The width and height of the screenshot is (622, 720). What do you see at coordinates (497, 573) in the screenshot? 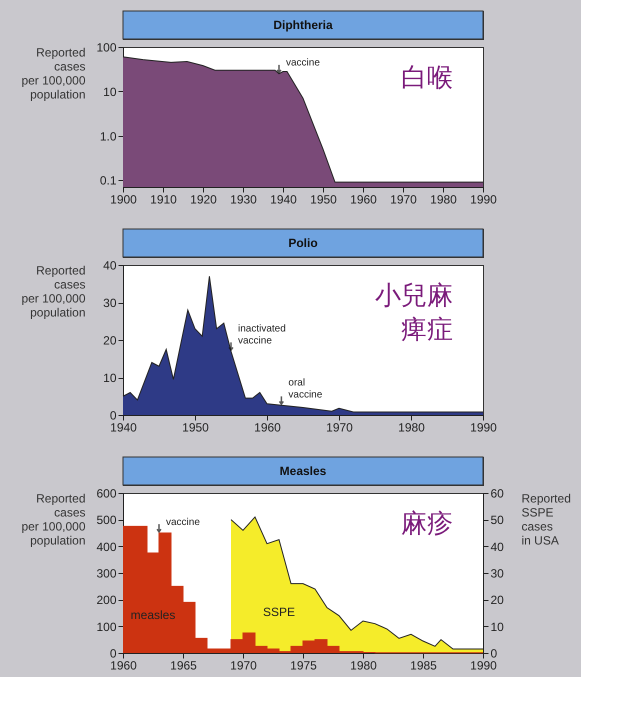
I see `y2-tick-label: 30` at bounding box center [497, 573].